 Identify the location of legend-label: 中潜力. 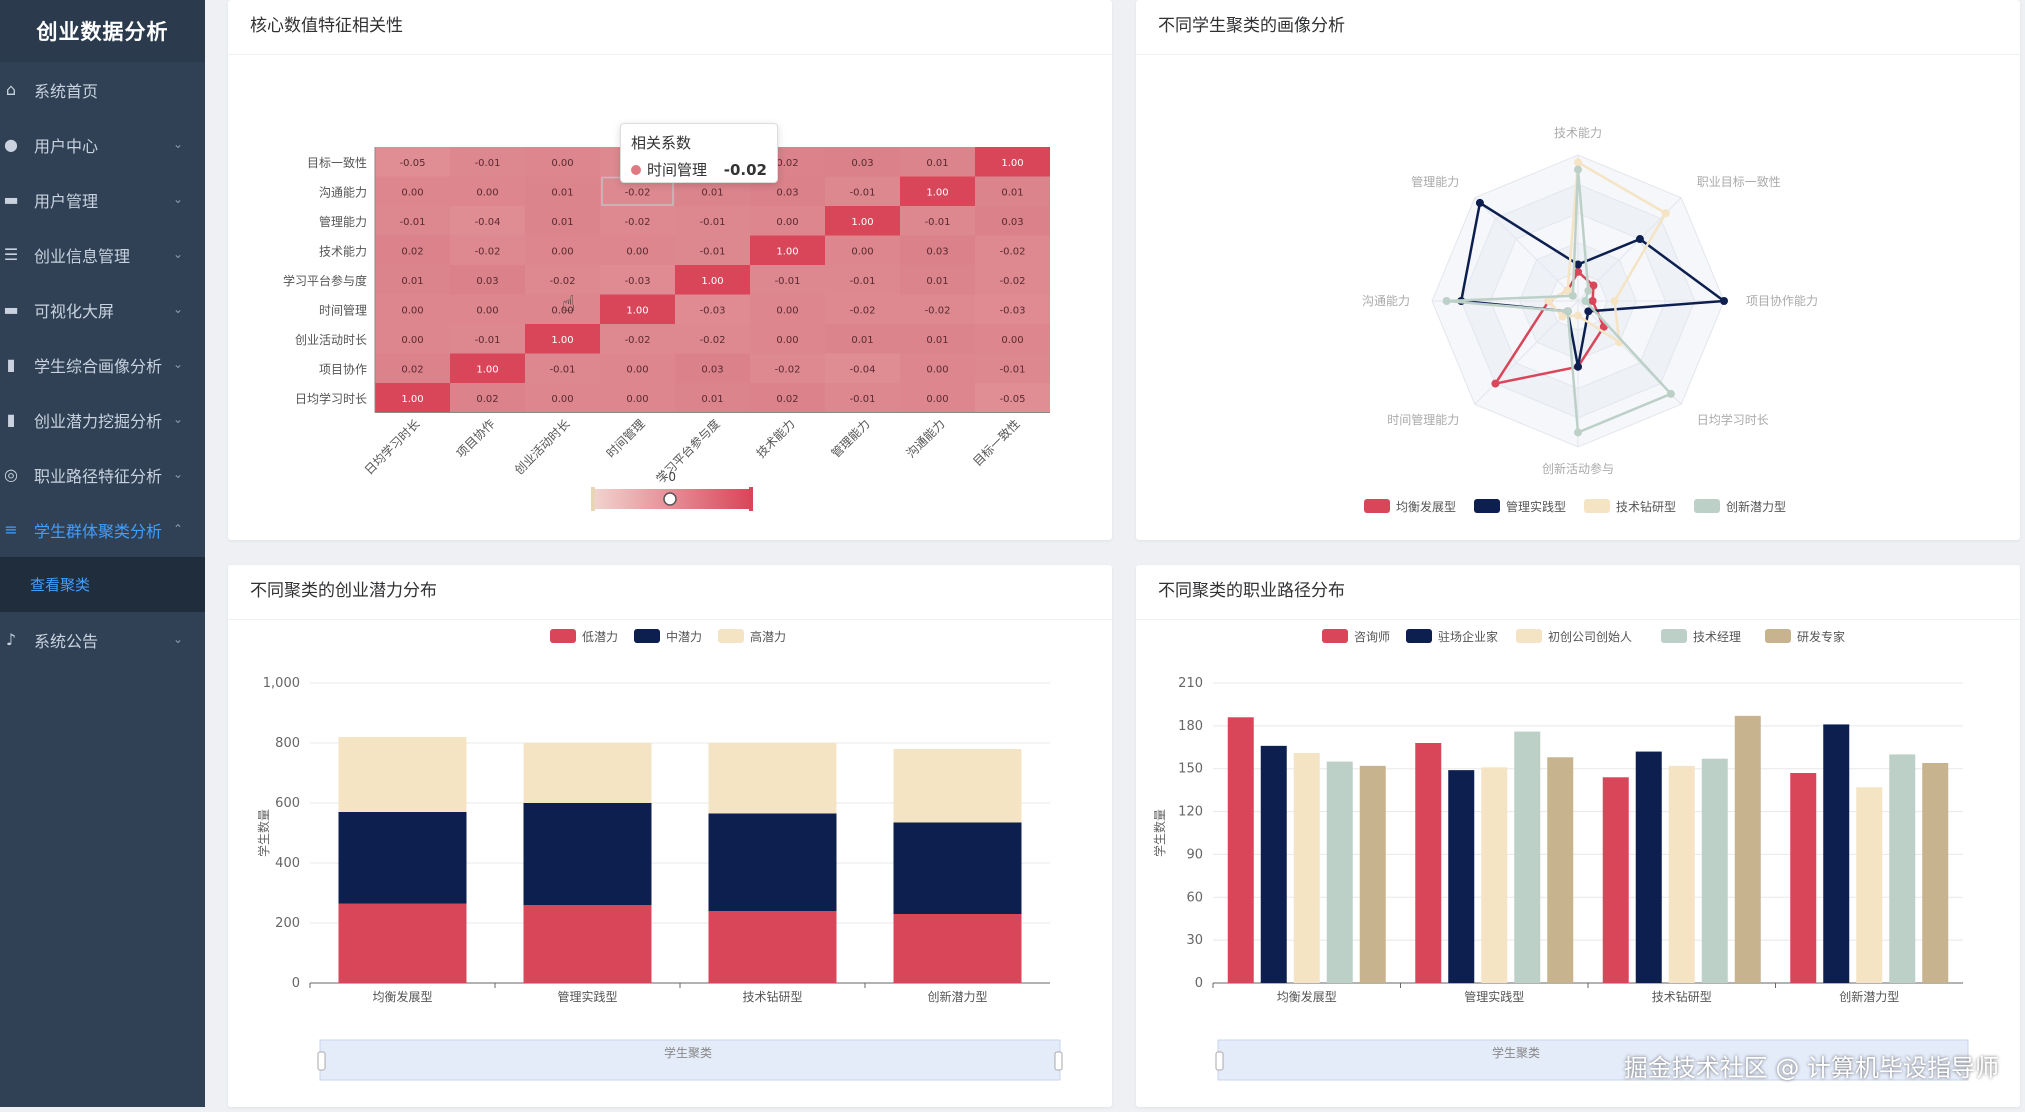
(684, 636).